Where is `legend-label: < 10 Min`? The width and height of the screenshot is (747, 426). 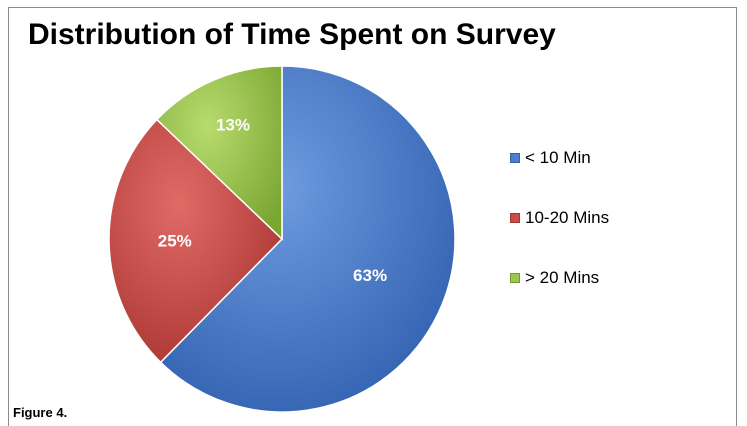 legend-label: < 10 Min is located at coordinates (558, 157).